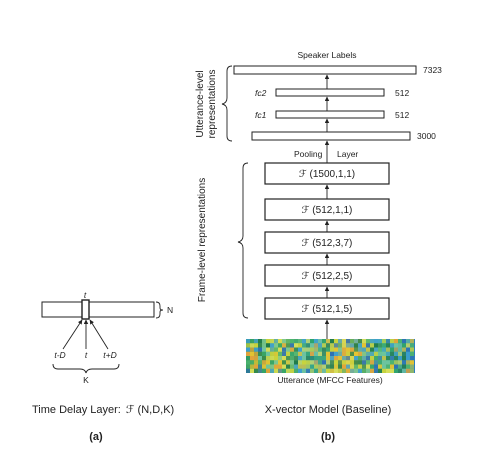  I want to click on pooling-label: Pooling, so click(308, 154).